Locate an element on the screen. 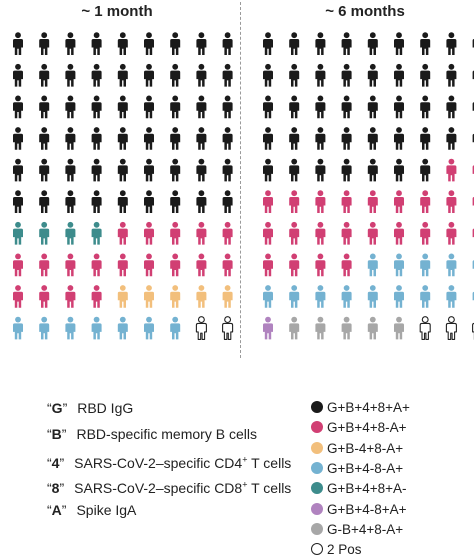 The image size is (474, 560). key-code: “A” is located at coordinates (57, 510).